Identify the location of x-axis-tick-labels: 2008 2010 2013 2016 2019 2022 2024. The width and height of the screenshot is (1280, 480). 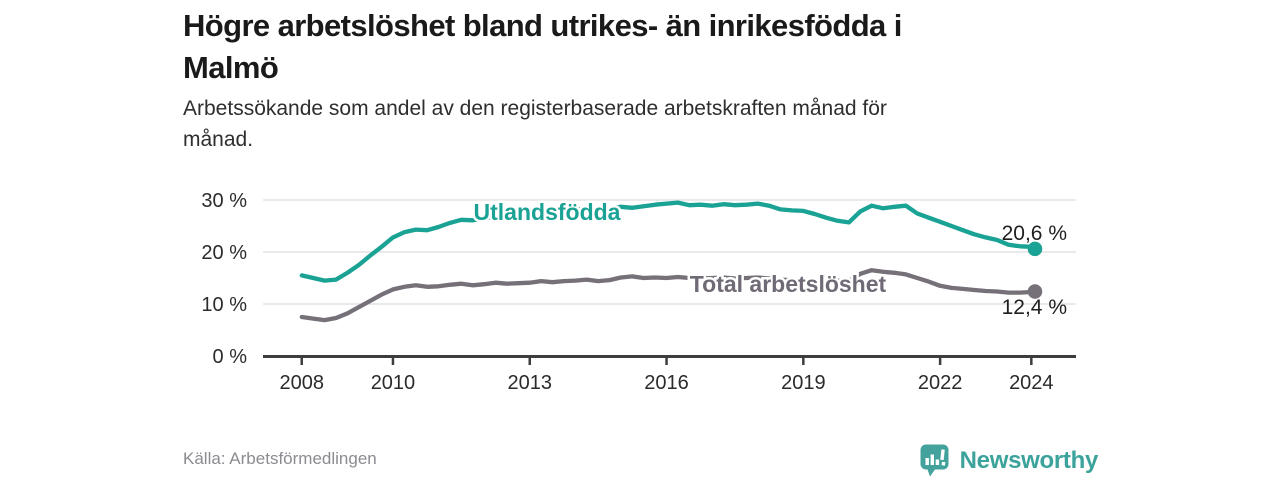
(667, 383).